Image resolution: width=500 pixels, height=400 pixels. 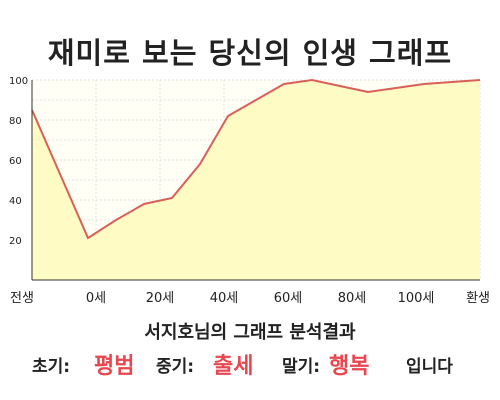 What do you see at coordinates (250, 53) in the screenshot?
I see `chart-title: 재미로 보는 당신의 인생 그래프` at bounding box center [250, 53].